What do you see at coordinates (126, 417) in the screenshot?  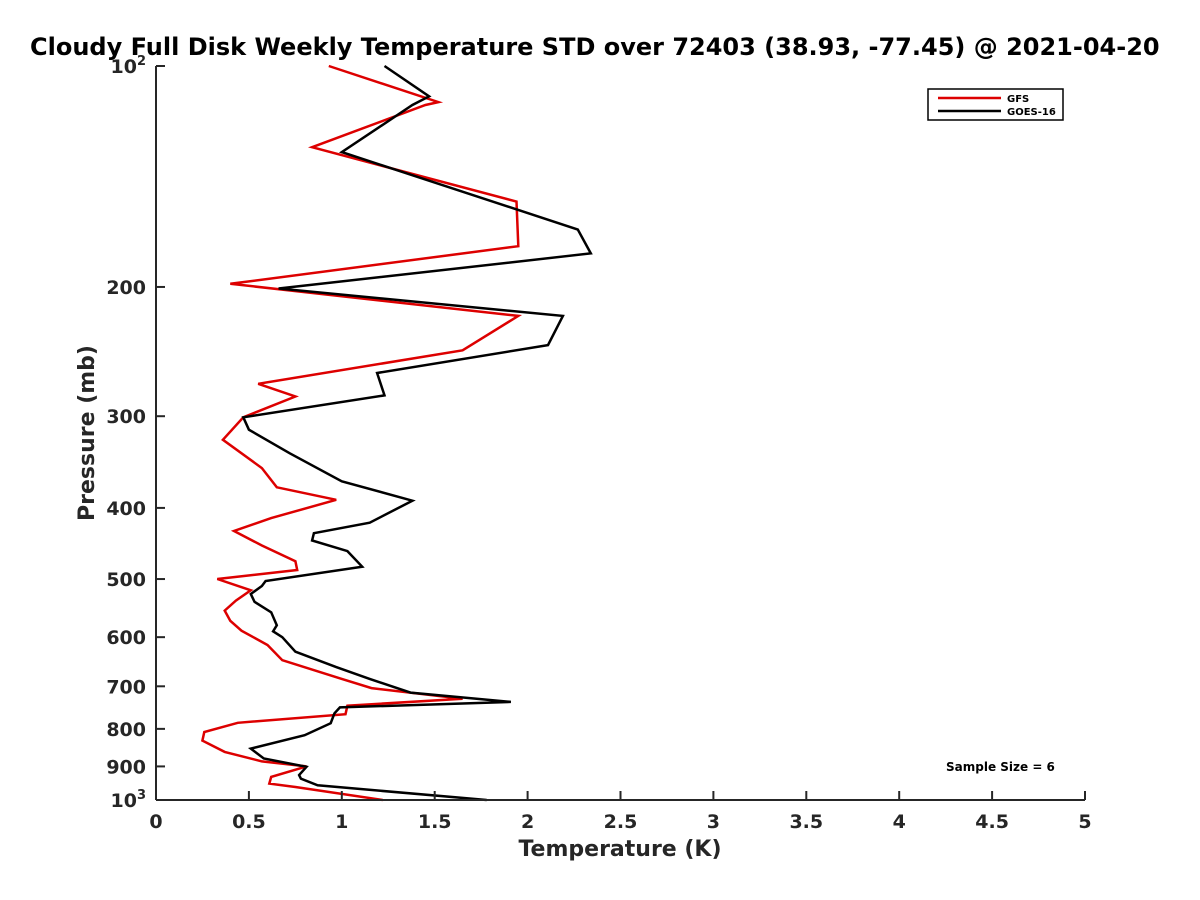 I see `y-tick-label: 300` at bounding box center [126, 417].